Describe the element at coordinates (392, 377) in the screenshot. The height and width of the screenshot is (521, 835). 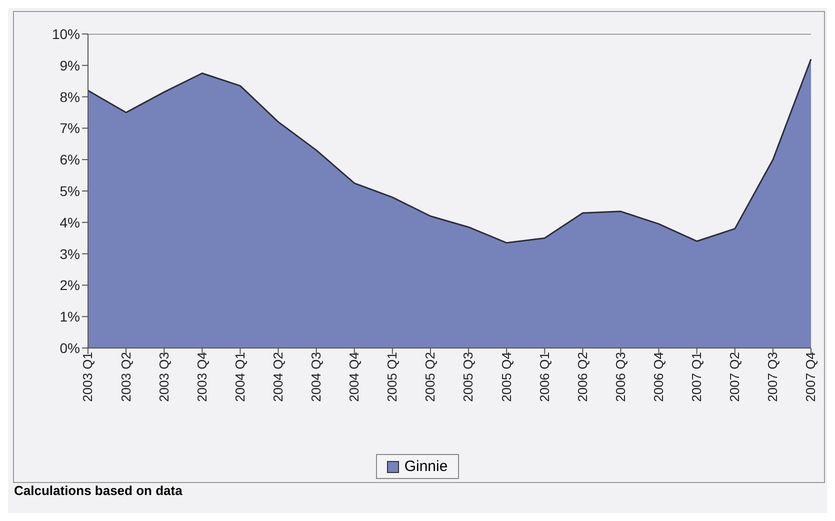
I see `x-tick-label: 2005 Q1` at that location.